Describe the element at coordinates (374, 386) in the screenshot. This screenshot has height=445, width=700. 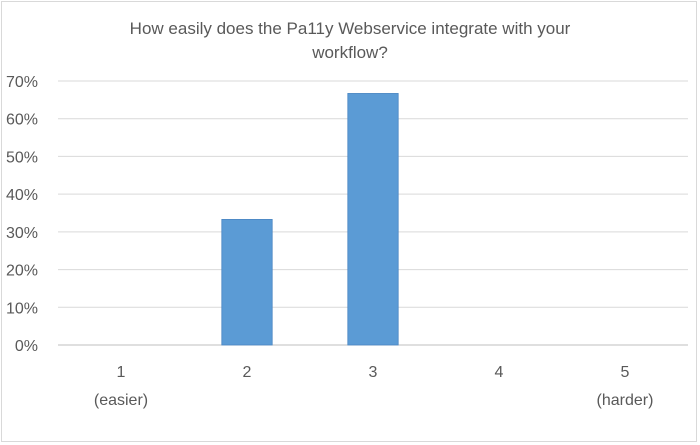
I see `x-axis-labels: 1 (easier) 2 3 4 5 (harder)` at that location.